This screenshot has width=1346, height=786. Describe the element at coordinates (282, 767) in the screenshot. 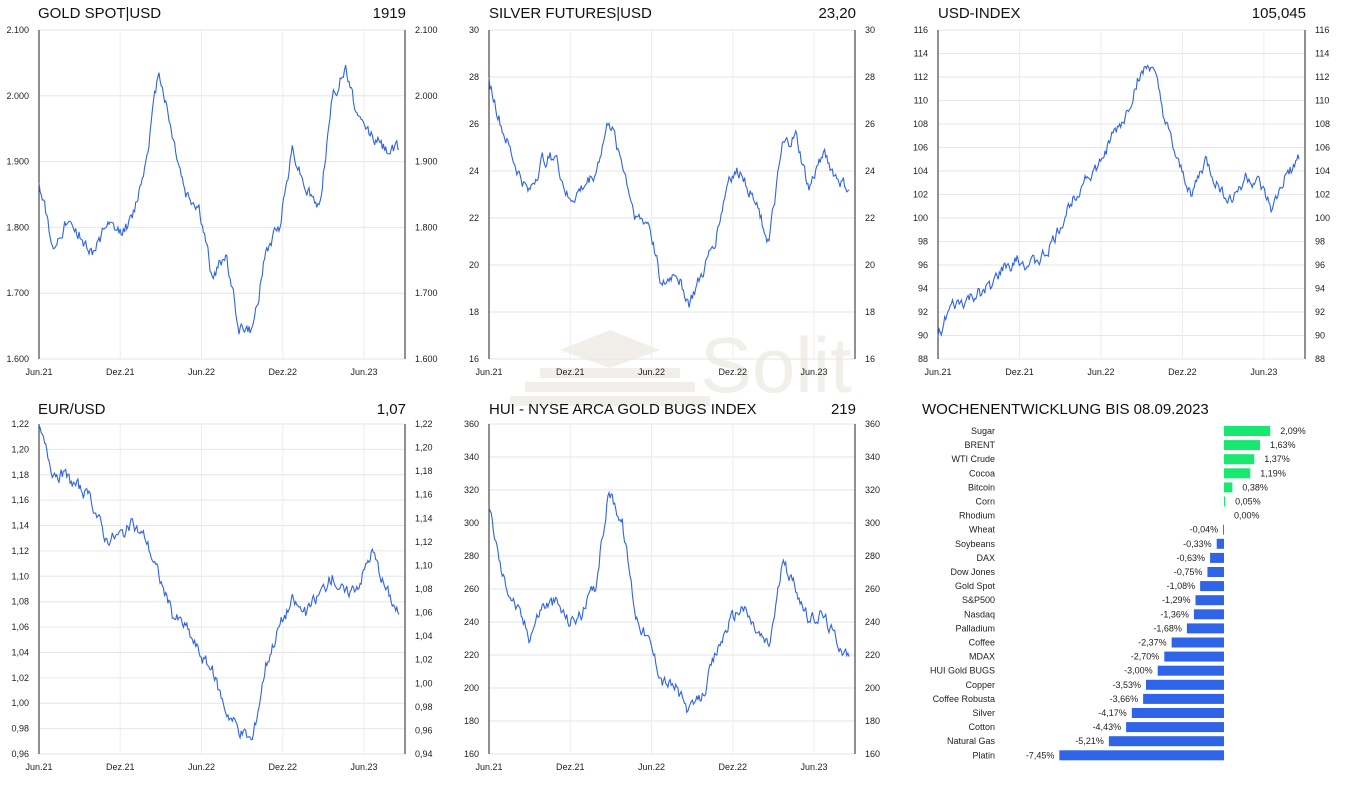

I see `eurusd-x-tick: Dez.22` at that location.